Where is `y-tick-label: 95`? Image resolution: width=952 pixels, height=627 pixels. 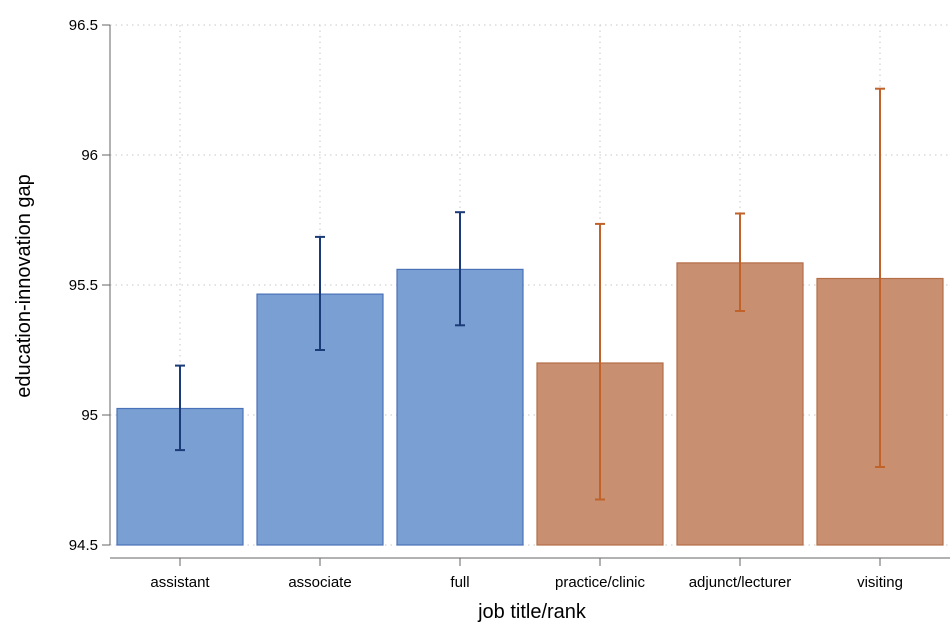 y-tick-label: 95 is located at coordinates (89, 415).